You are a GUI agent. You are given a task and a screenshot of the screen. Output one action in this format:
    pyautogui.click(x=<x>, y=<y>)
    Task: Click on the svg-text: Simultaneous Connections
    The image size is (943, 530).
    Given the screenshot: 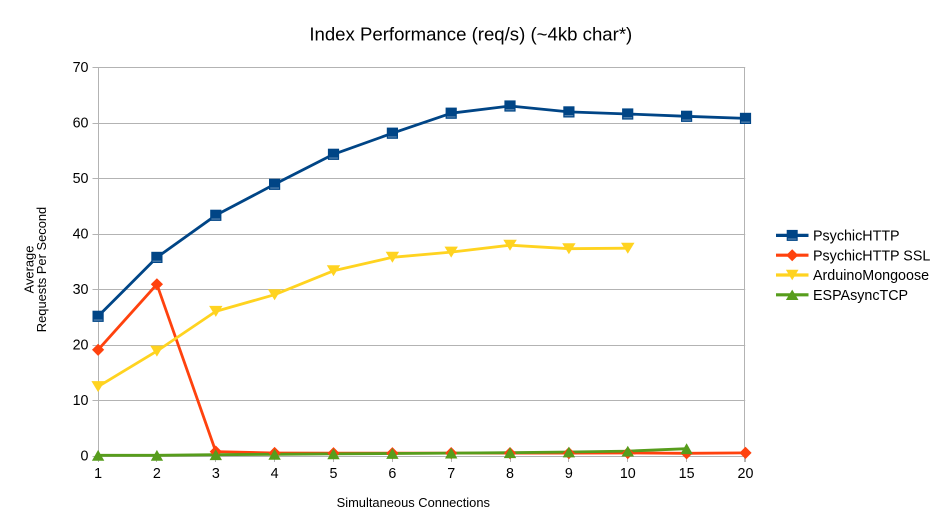 What is the action you would take?
    pyautogui.click(x=413, y=502)
    